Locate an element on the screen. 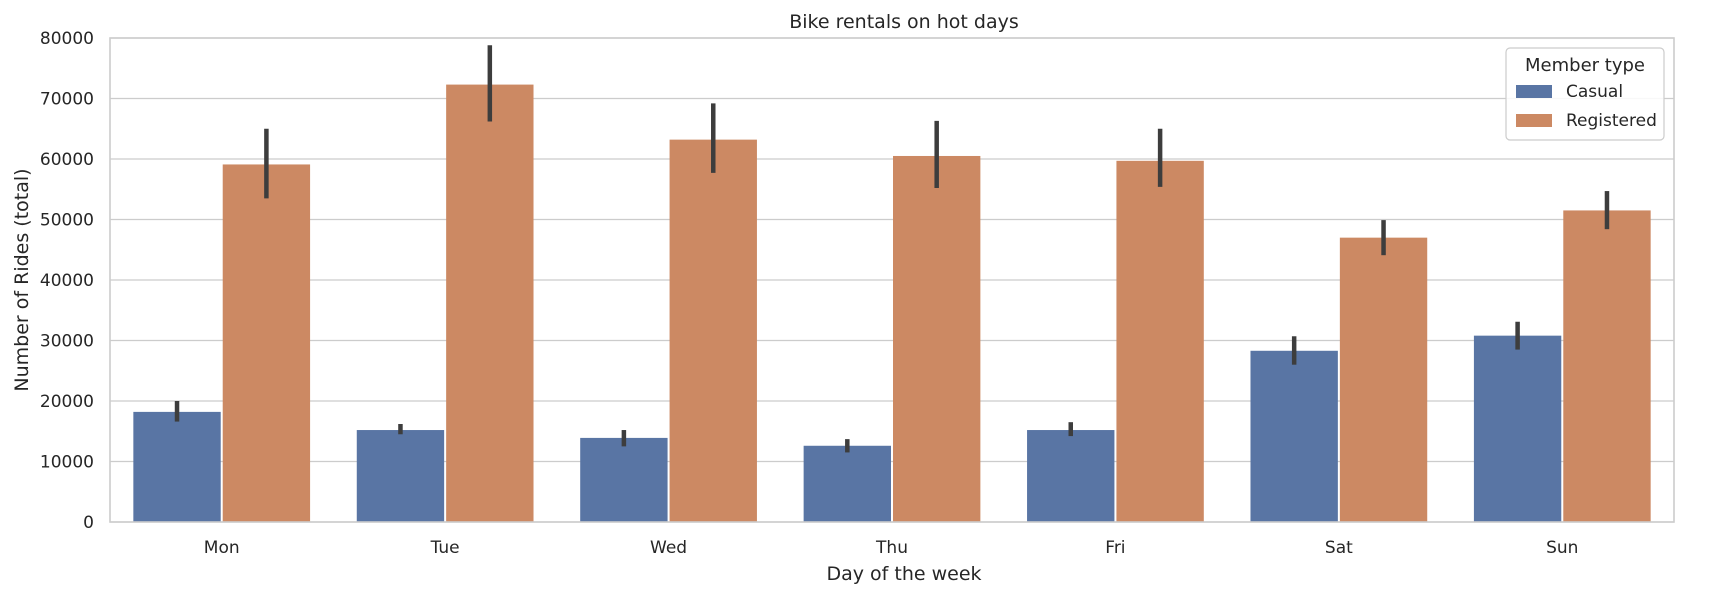 The image size is (1710, 596). bar-registered-sat is located at coordinates (1383, 379).